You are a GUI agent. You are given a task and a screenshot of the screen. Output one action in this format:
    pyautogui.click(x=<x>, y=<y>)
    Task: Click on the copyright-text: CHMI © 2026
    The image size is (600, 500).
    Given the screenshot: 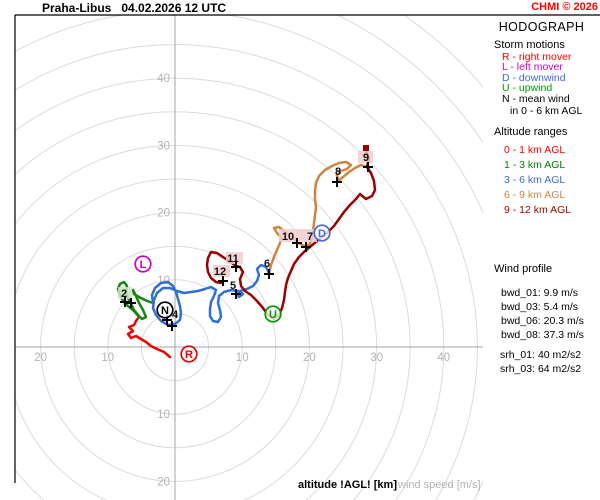 What is the action you would take?
    pyautogui.click(x=564, y=7)
    